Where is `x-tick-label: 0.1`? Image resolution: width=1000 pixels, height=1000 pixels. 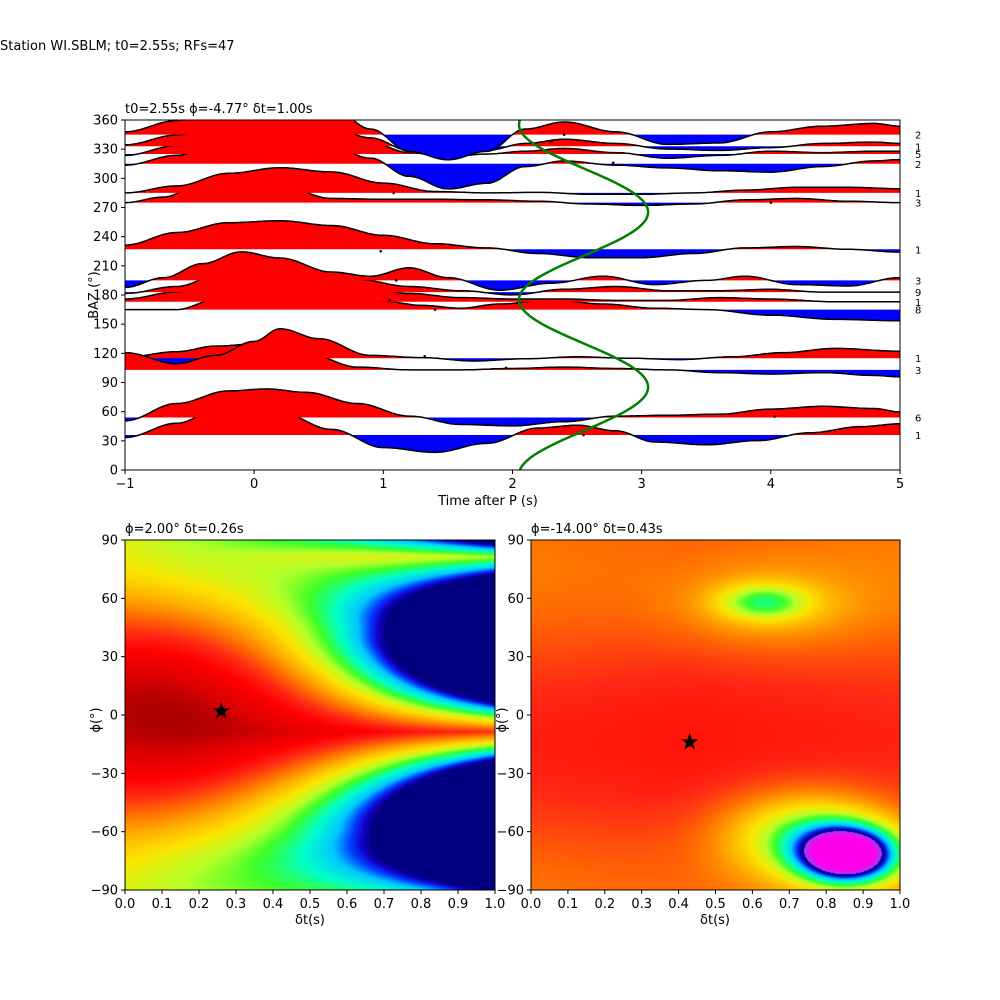 x-tick-label: 0.1 is located at coordinates (162, 904).